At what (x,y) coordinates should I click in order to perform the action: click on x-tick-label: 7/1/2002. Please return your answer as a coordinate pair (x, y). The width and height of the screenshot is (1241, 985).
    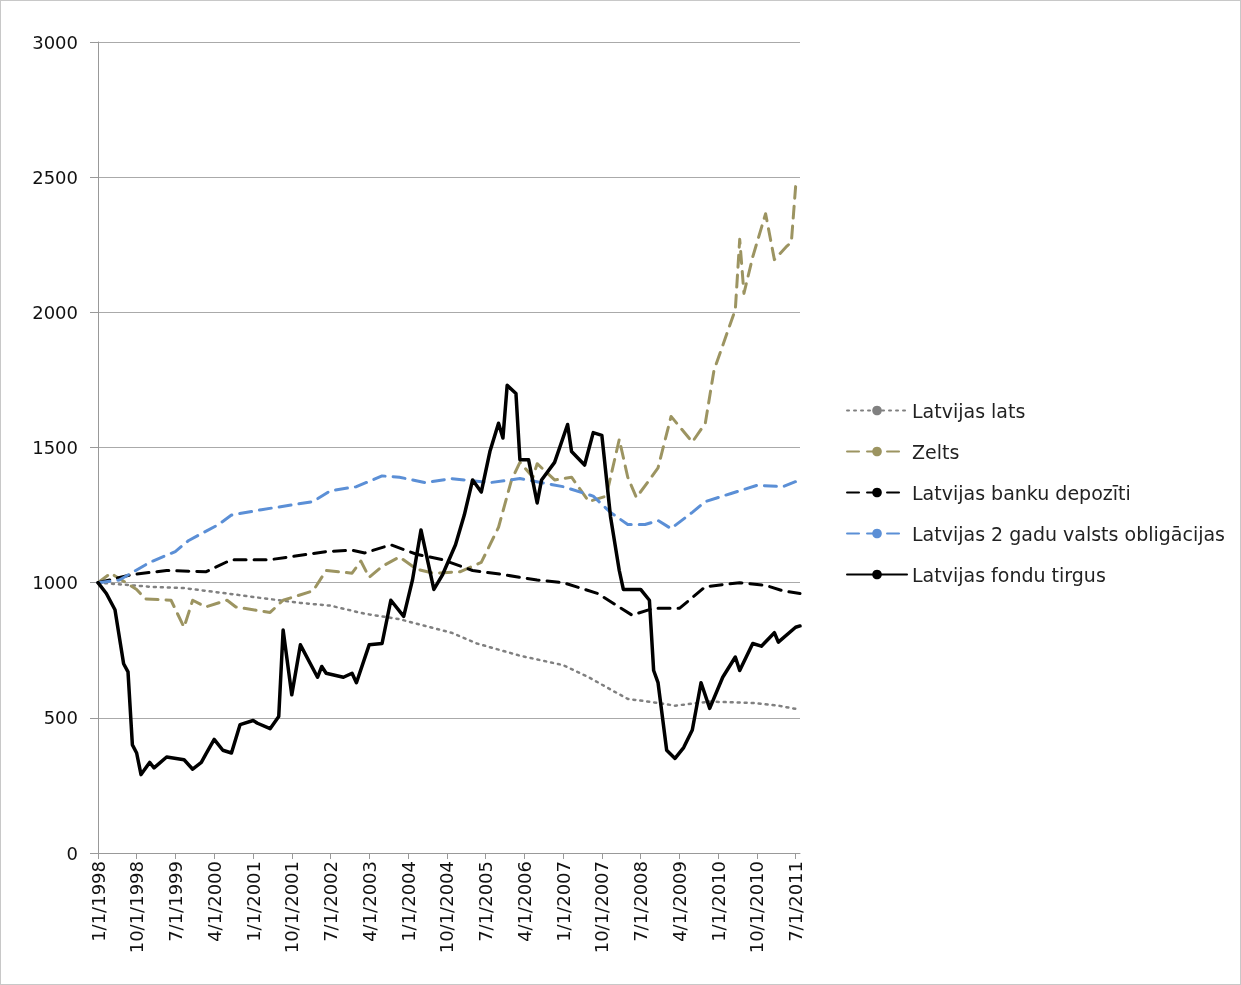
    Looking at the image, I should click on (330, 901).